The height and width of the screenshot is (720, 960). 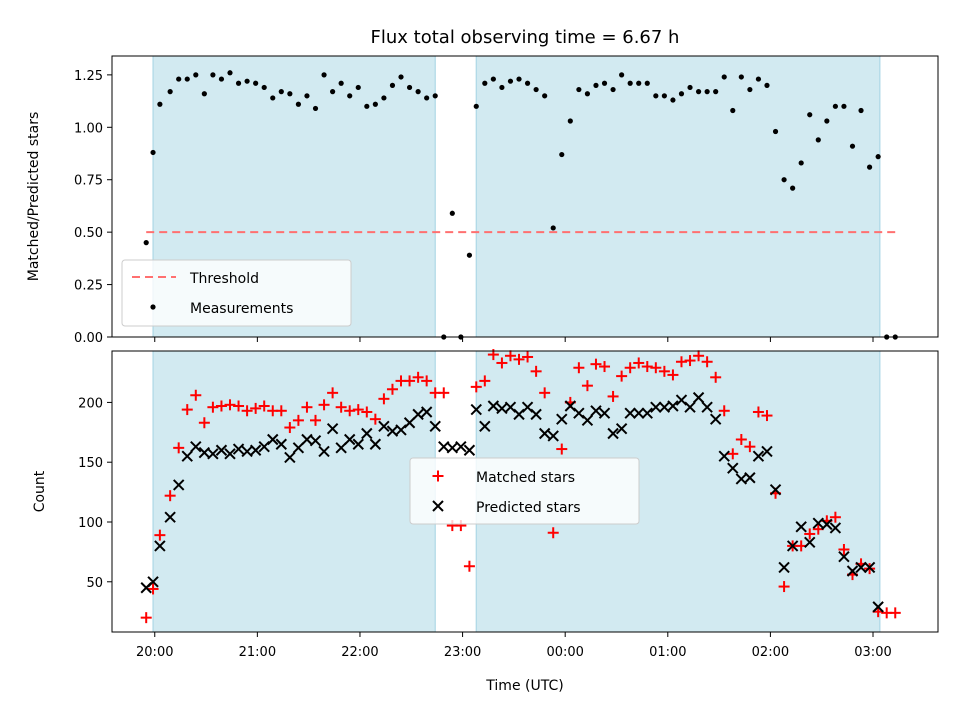 What do you see at coordinates (524, 686) in the screenshot?
I see `x-axis-label: Time (UTC)` at bounding box center [524, 686].